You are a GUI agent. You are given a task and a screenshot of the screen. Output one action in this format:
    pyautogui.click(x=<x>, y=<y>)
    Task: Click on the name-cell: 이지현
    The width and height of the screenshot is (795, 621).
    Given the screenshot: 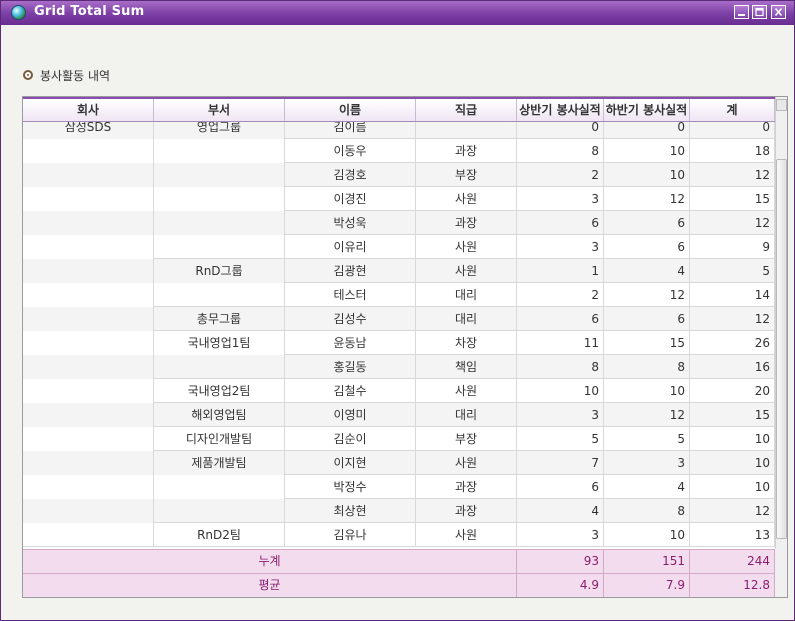 What is the action you would take?
    pyautogui.click(x=350, y=463)
    